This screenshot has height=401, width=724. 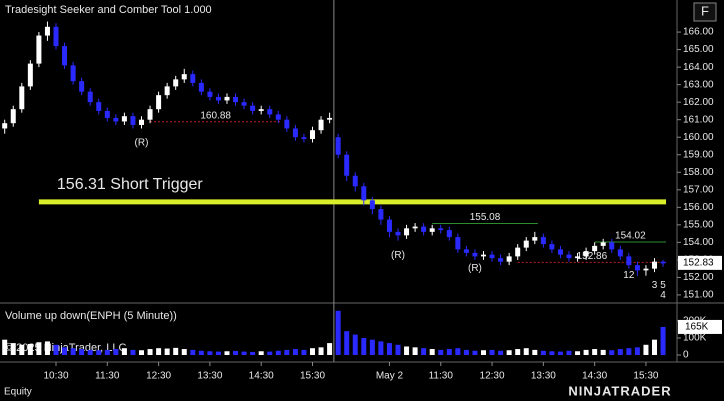 I want to click on trigger-label: 156.31 Short Trigger, so click(x=130, y=184).